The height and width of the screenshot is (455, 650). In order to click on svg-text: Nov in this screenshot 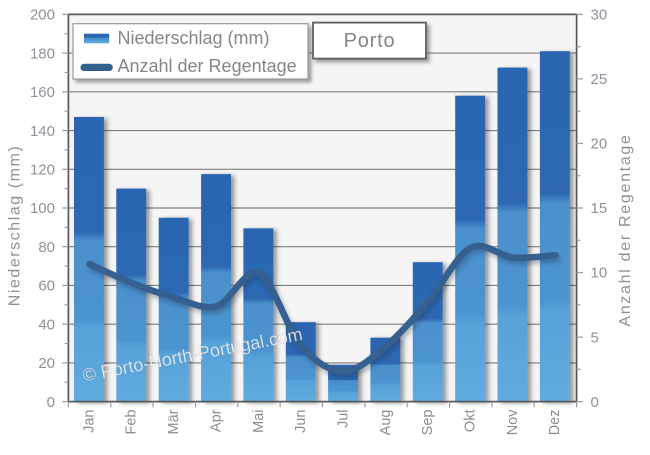, I will do `click(513, 422)`.